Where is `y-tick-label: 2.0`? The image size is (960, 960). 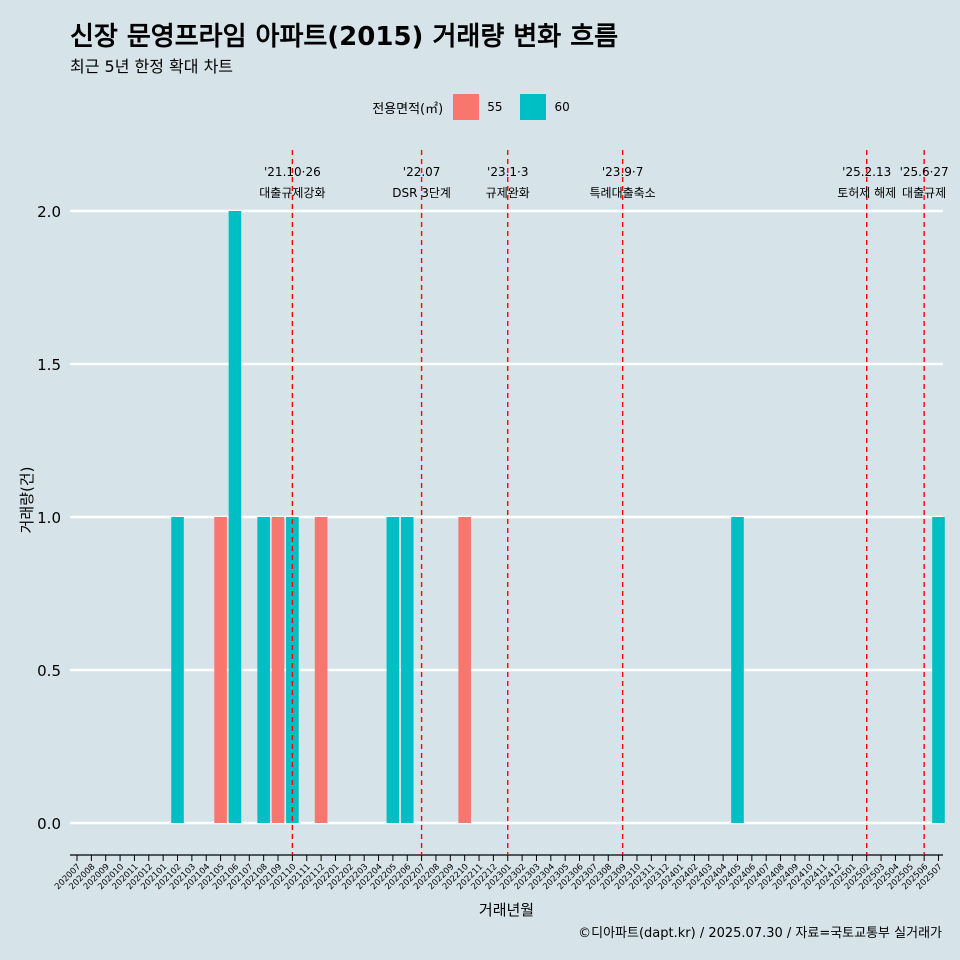
y-tick-label: 2.0 is located at coordinates (49, 212).